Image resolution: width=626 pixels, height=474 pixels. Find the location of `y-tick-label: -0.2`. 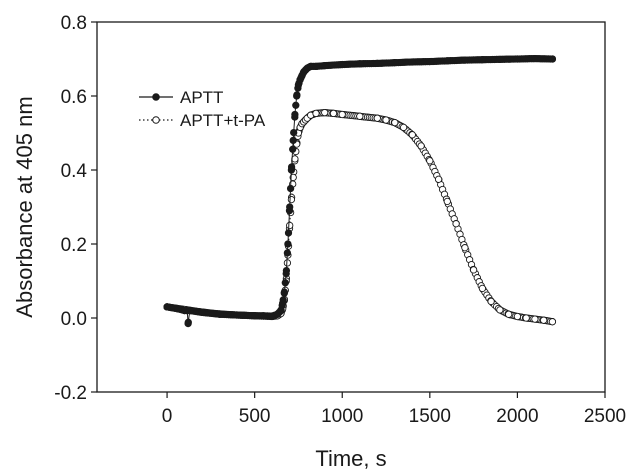

y-tick-label: -0.2 is located at coordinates (70, 393).